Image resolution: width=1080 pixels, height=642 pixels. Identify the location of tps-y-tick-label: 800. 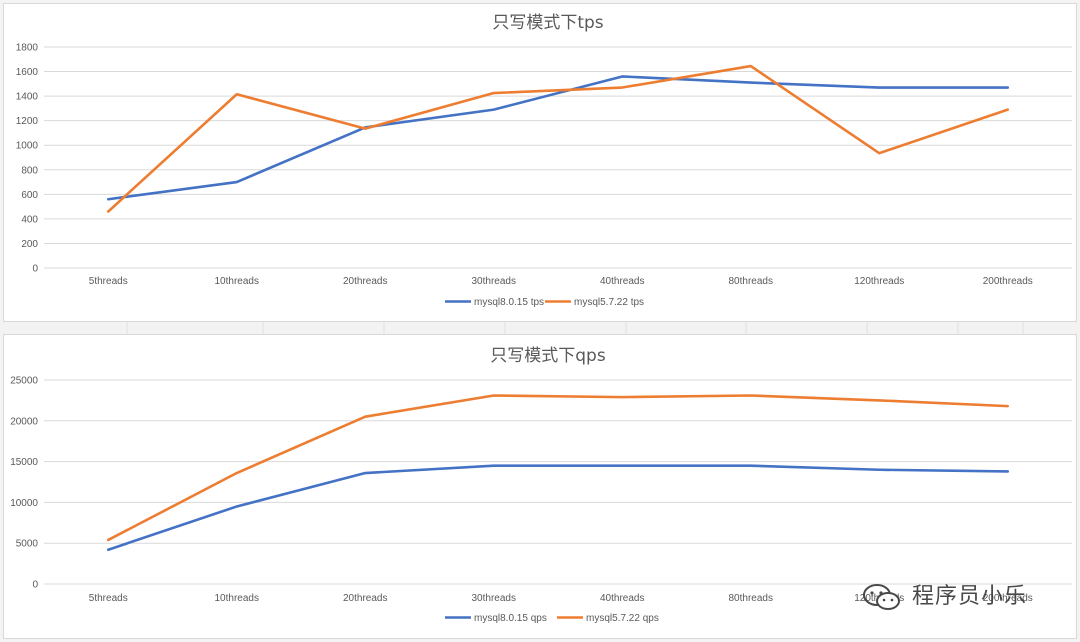
(29, 170).